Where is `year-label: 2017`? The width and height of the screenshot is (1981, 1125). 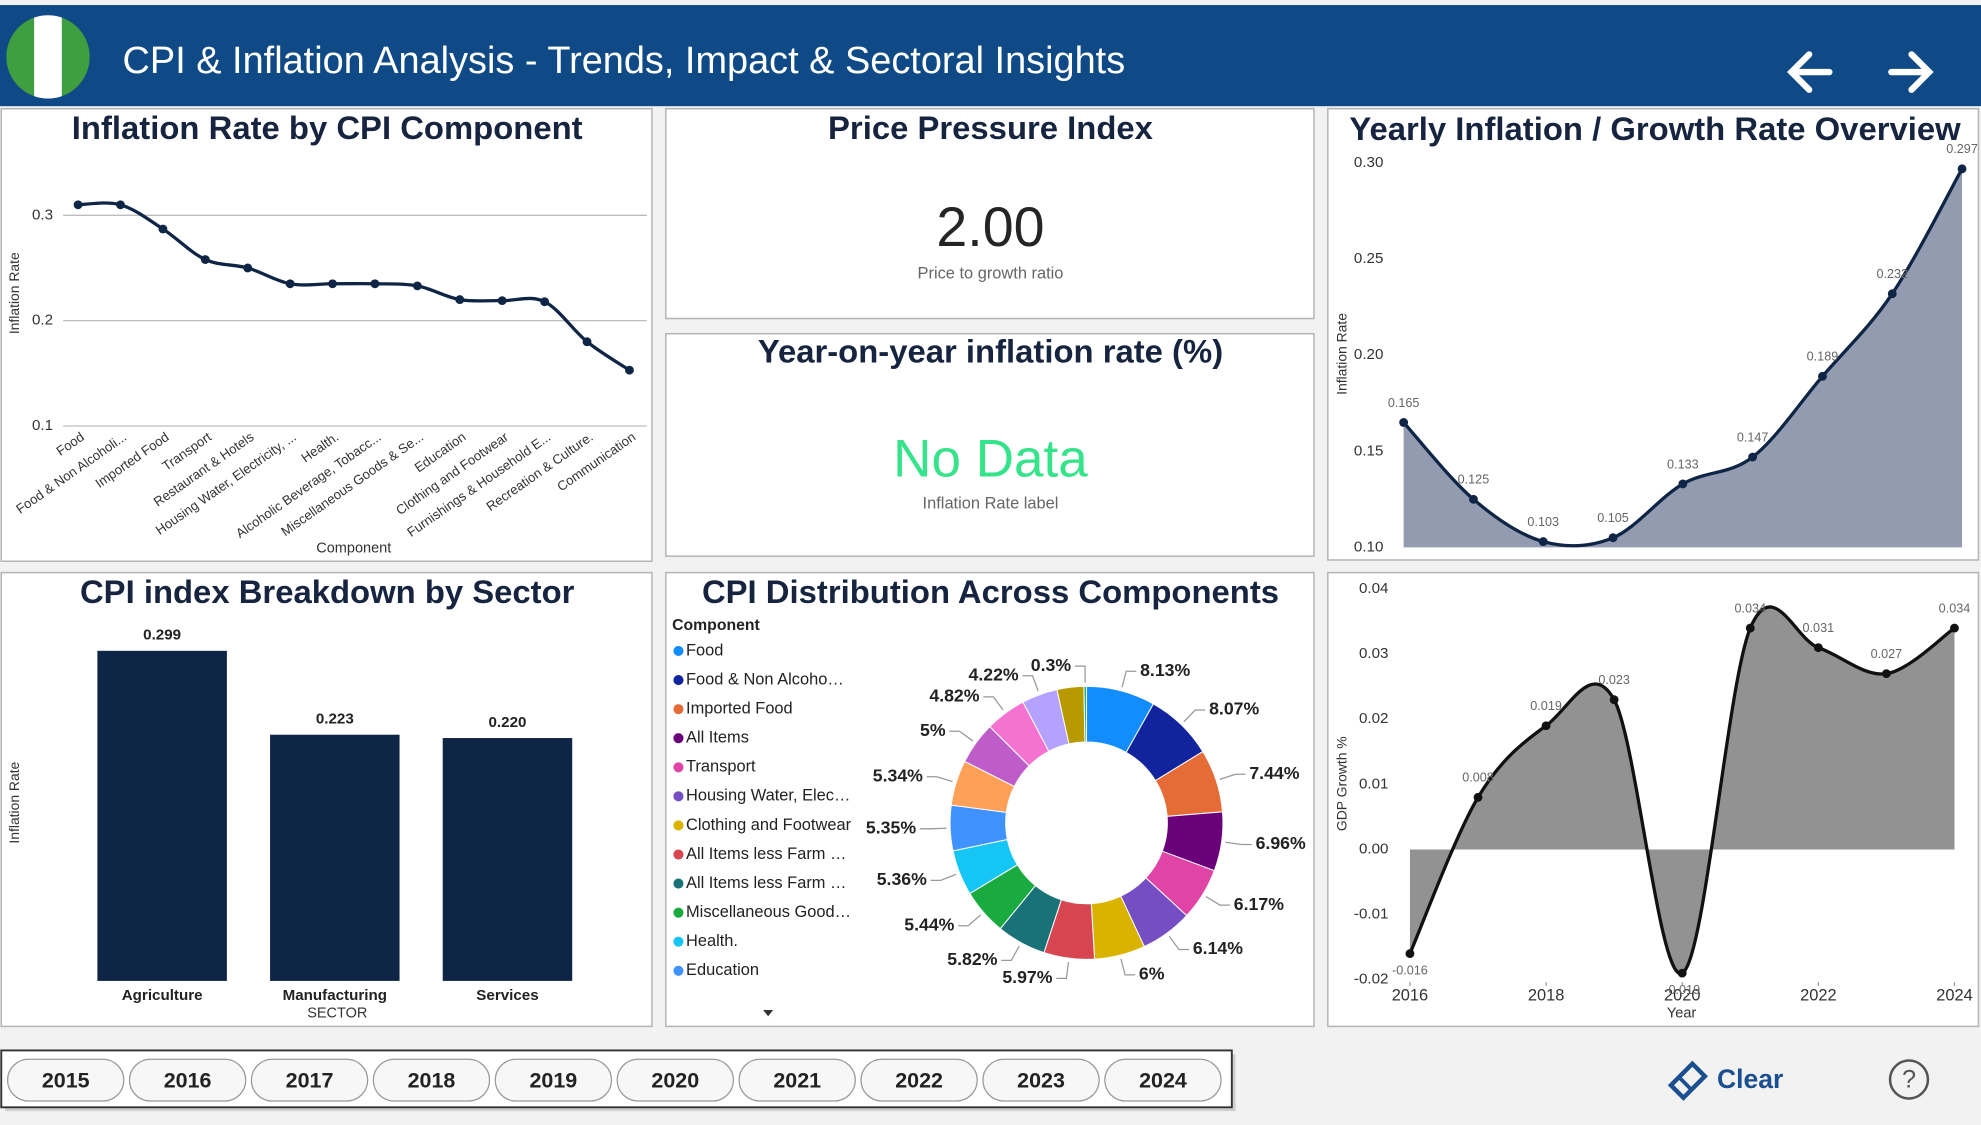 year-label: 2017 is located at coordinates (310, 1081).